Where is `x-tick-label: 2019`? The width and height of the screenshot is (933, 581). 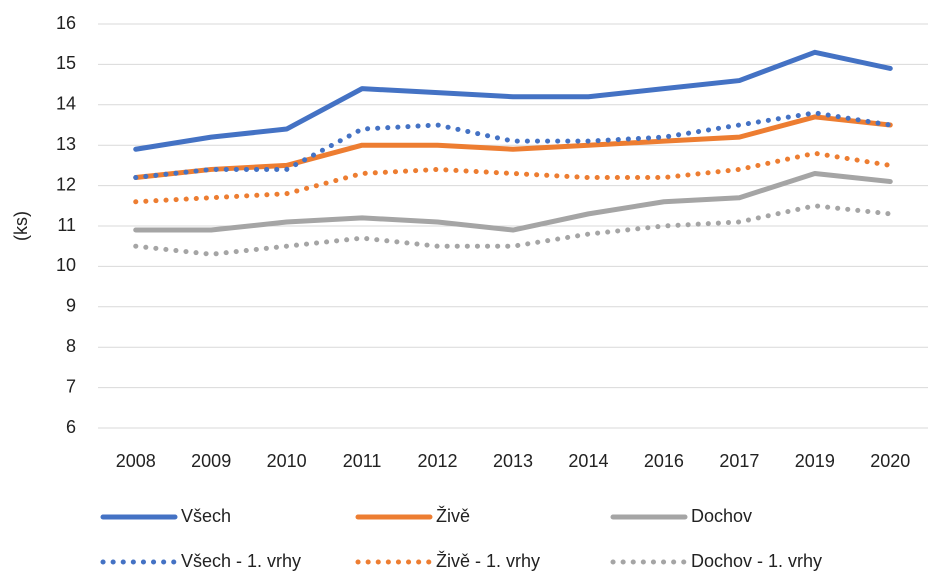 x-tick-label: 2019 is located at coordinates (815, 461).